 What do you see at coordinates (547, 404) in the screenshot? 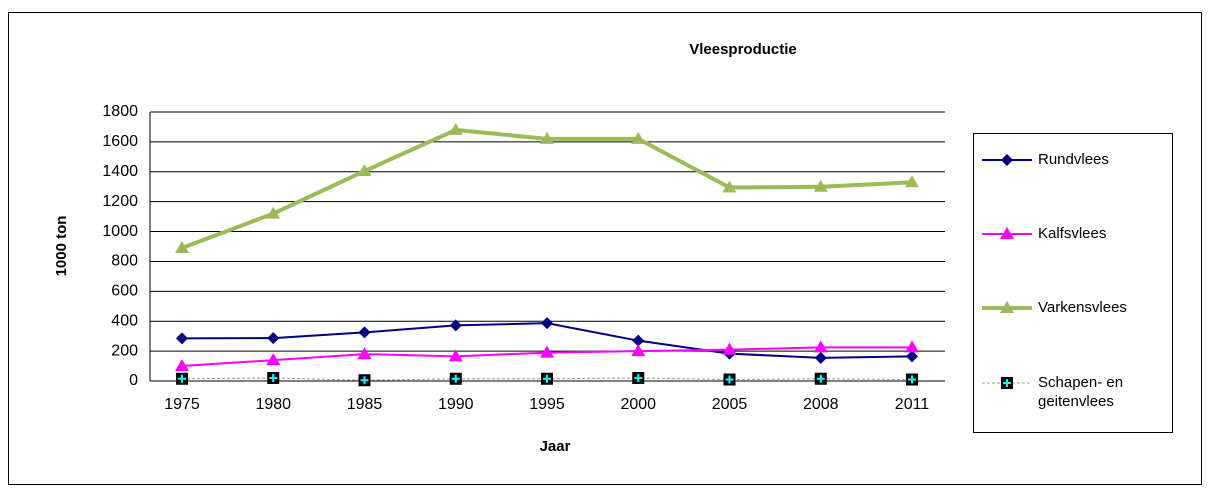
I see `x-tick-label: 1995` at bounding box center [547, 404].